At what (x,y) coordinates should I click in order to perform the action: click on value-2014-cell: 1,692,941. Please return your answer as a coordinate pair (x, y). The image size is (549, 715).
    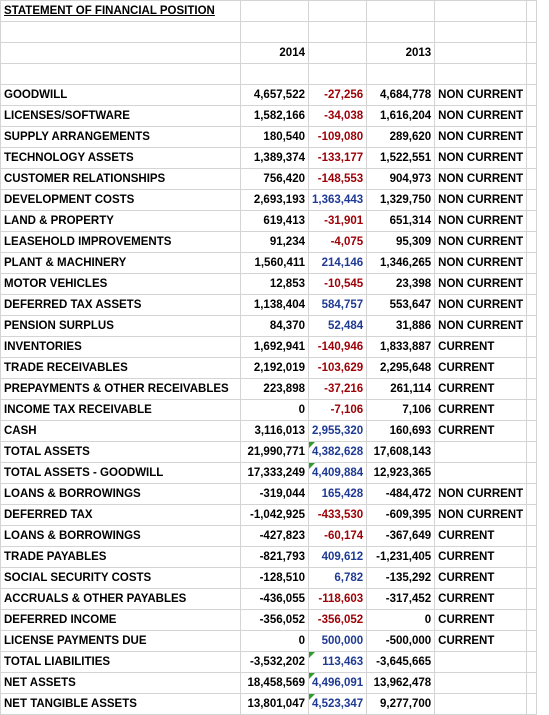
    Looking at the image, I should click on (274, 347).